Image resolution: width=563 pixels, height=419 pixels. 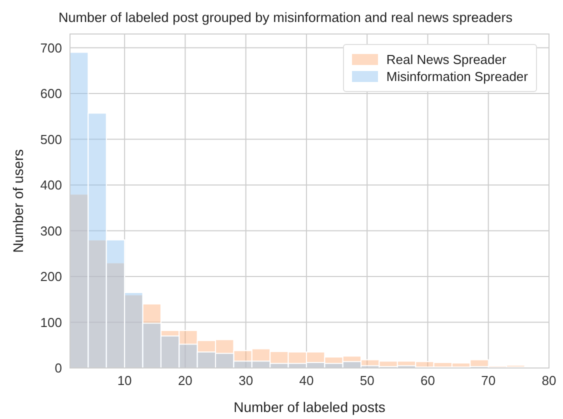 What do you see at coordinates (58, 368) in the screenshot?
I see `y-tick-label: 0` at bounding box center [58, 368].